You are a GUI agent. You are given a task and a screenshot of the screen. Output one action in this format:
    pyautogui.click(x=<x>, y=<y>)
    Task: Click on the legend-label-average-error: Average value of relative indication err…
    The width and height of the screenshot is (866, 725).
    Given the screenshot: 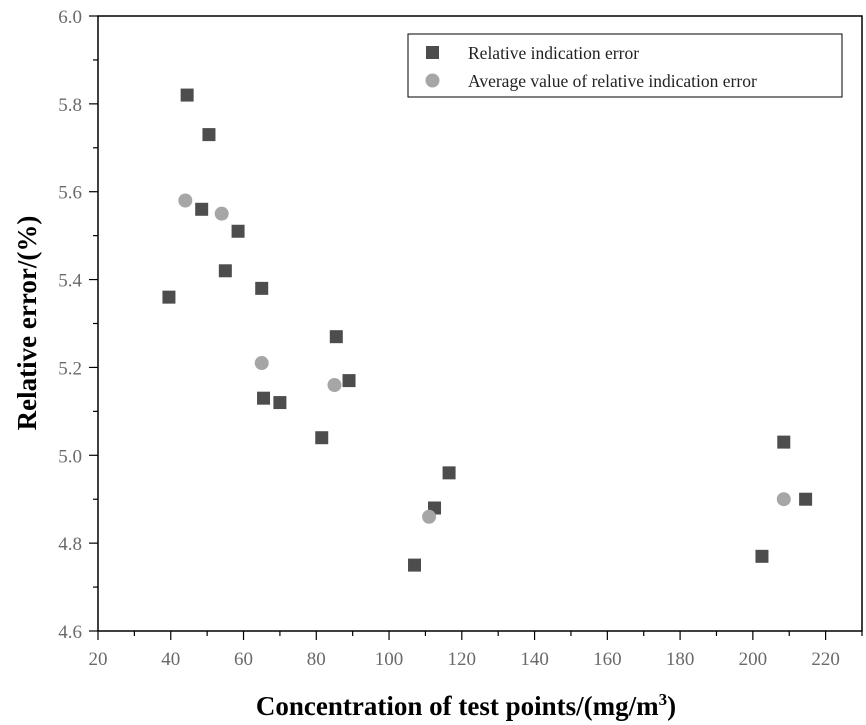 What is the action you would take?
    pyautogui.click(x=612, y=81)
    